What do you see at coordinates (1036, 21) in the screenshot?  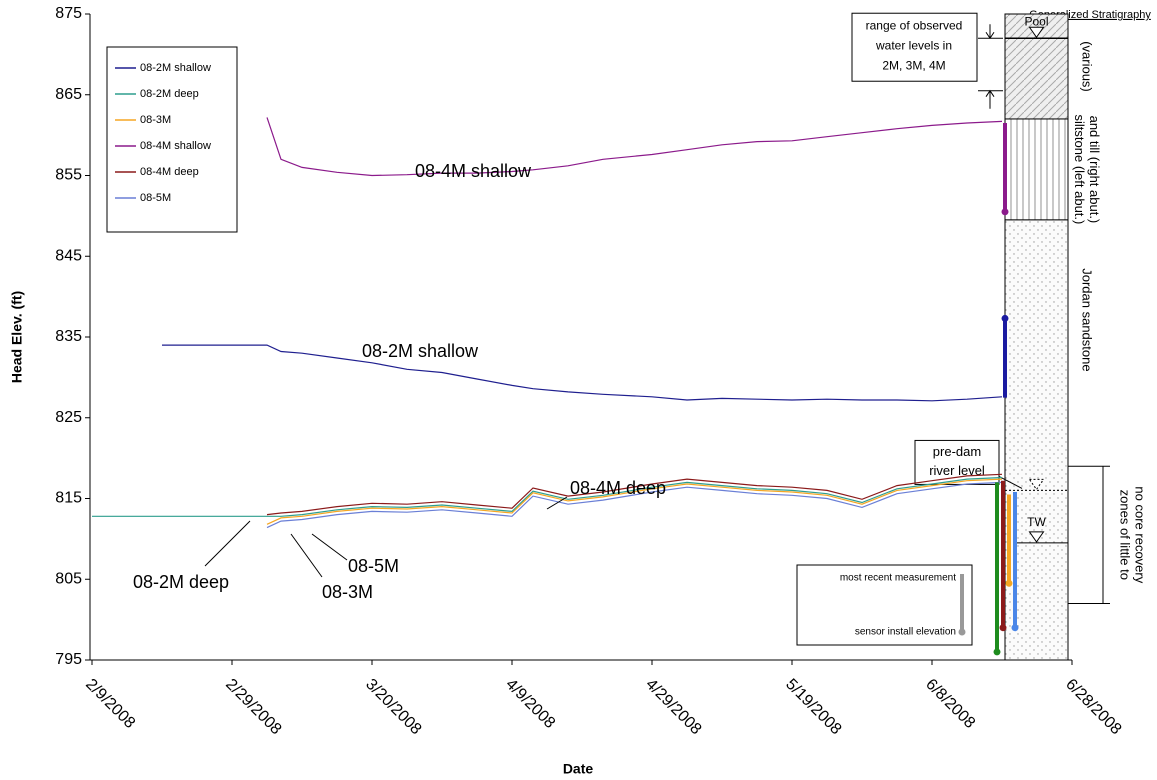 I see `pool-label: Pool` at bounding box center [1036, 21].